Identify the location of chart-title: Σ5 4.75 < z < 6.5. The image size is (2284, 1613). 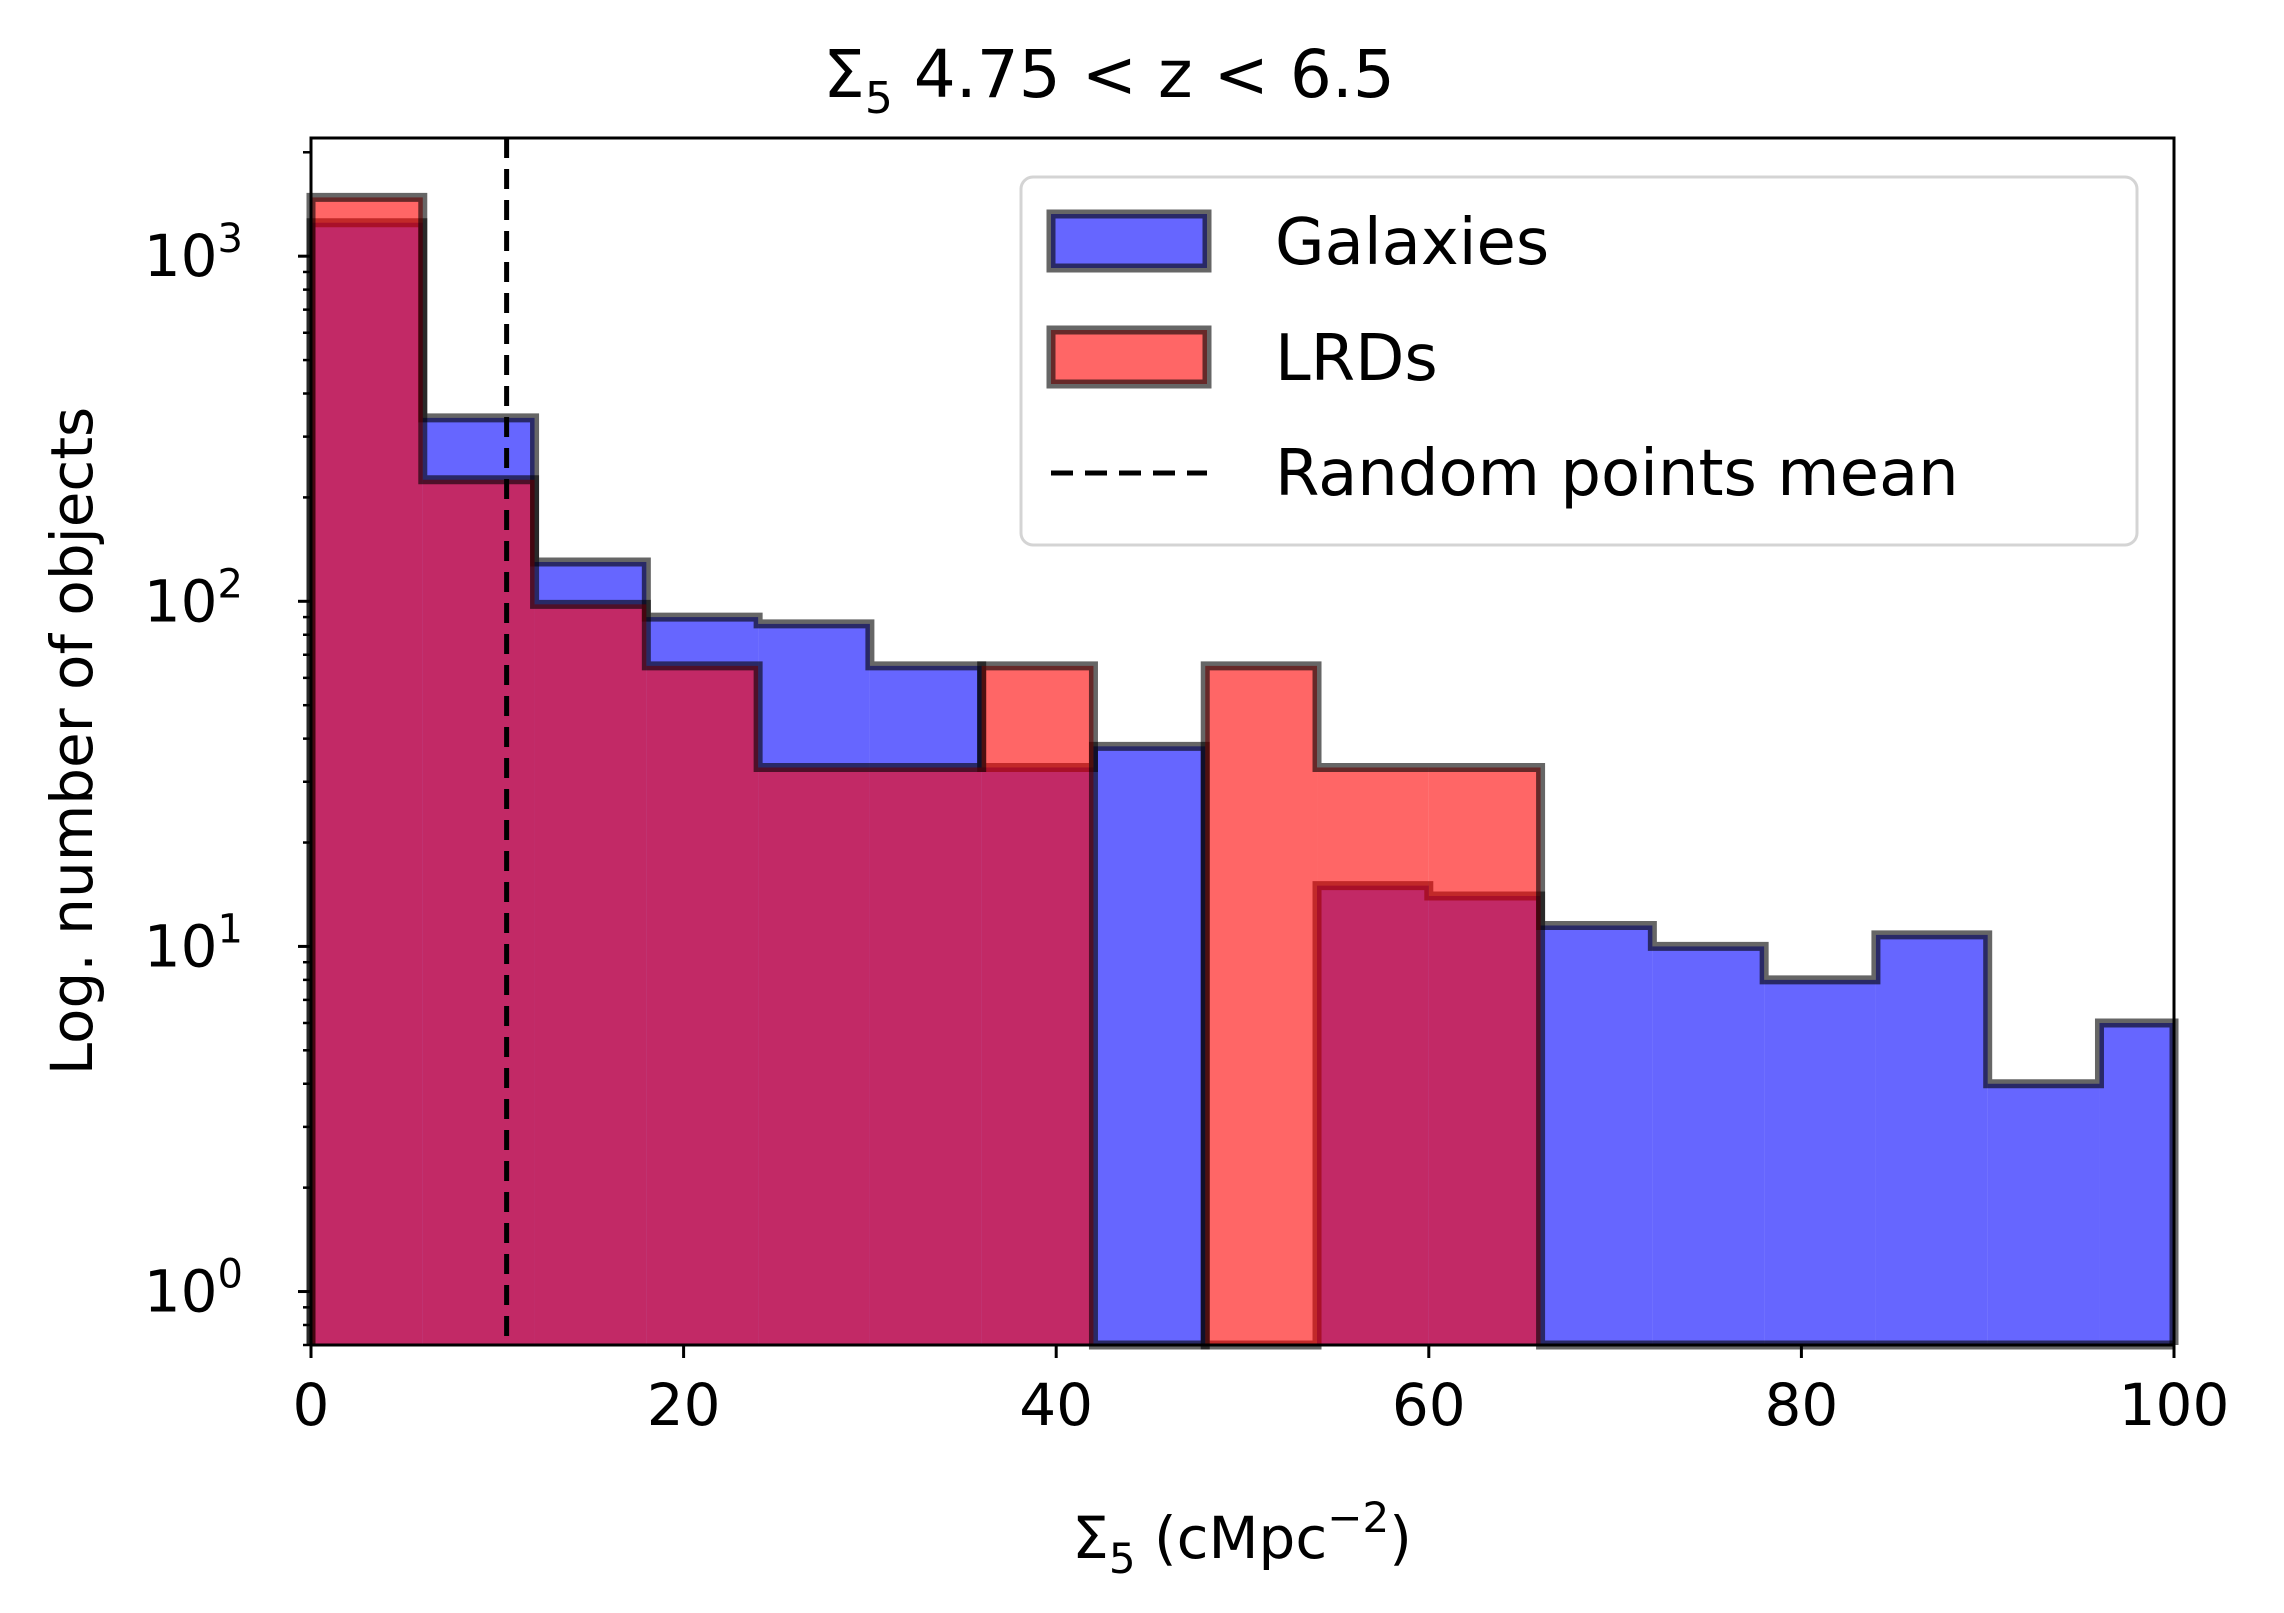
(1109, 80).